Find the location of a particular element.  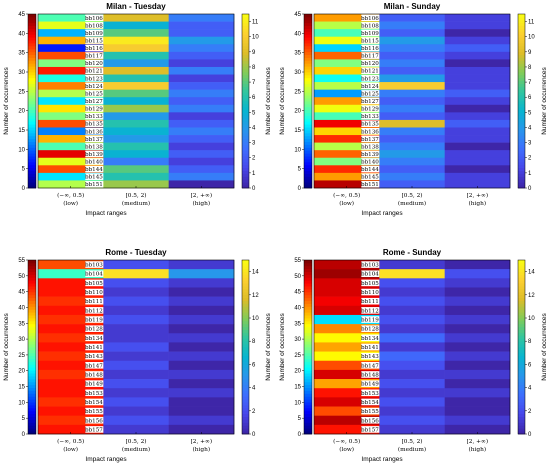

row-label: bb123 is located at coordinates (370, 79).